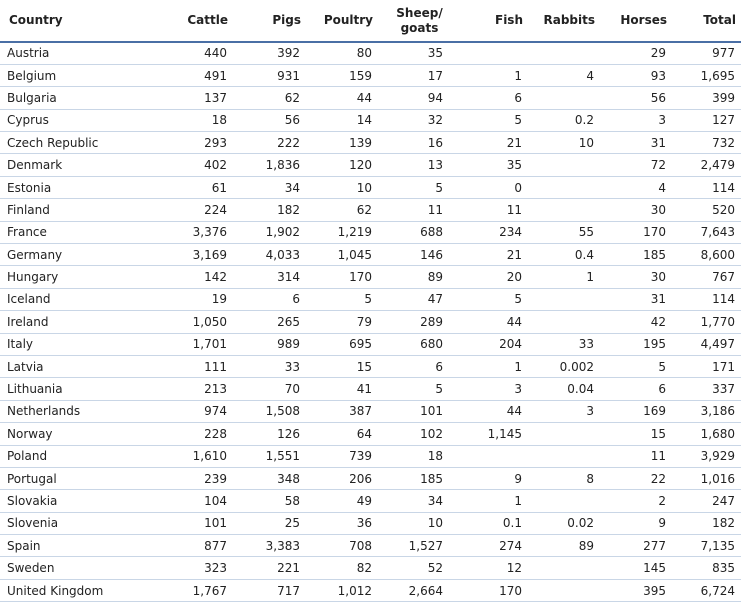 The height and width of the screenshot is (602, 745). What do you see at coordinates (564, 21) in the screenshot?
I see `header-rabbits: Rabbits` at bounding box center [564, 21].